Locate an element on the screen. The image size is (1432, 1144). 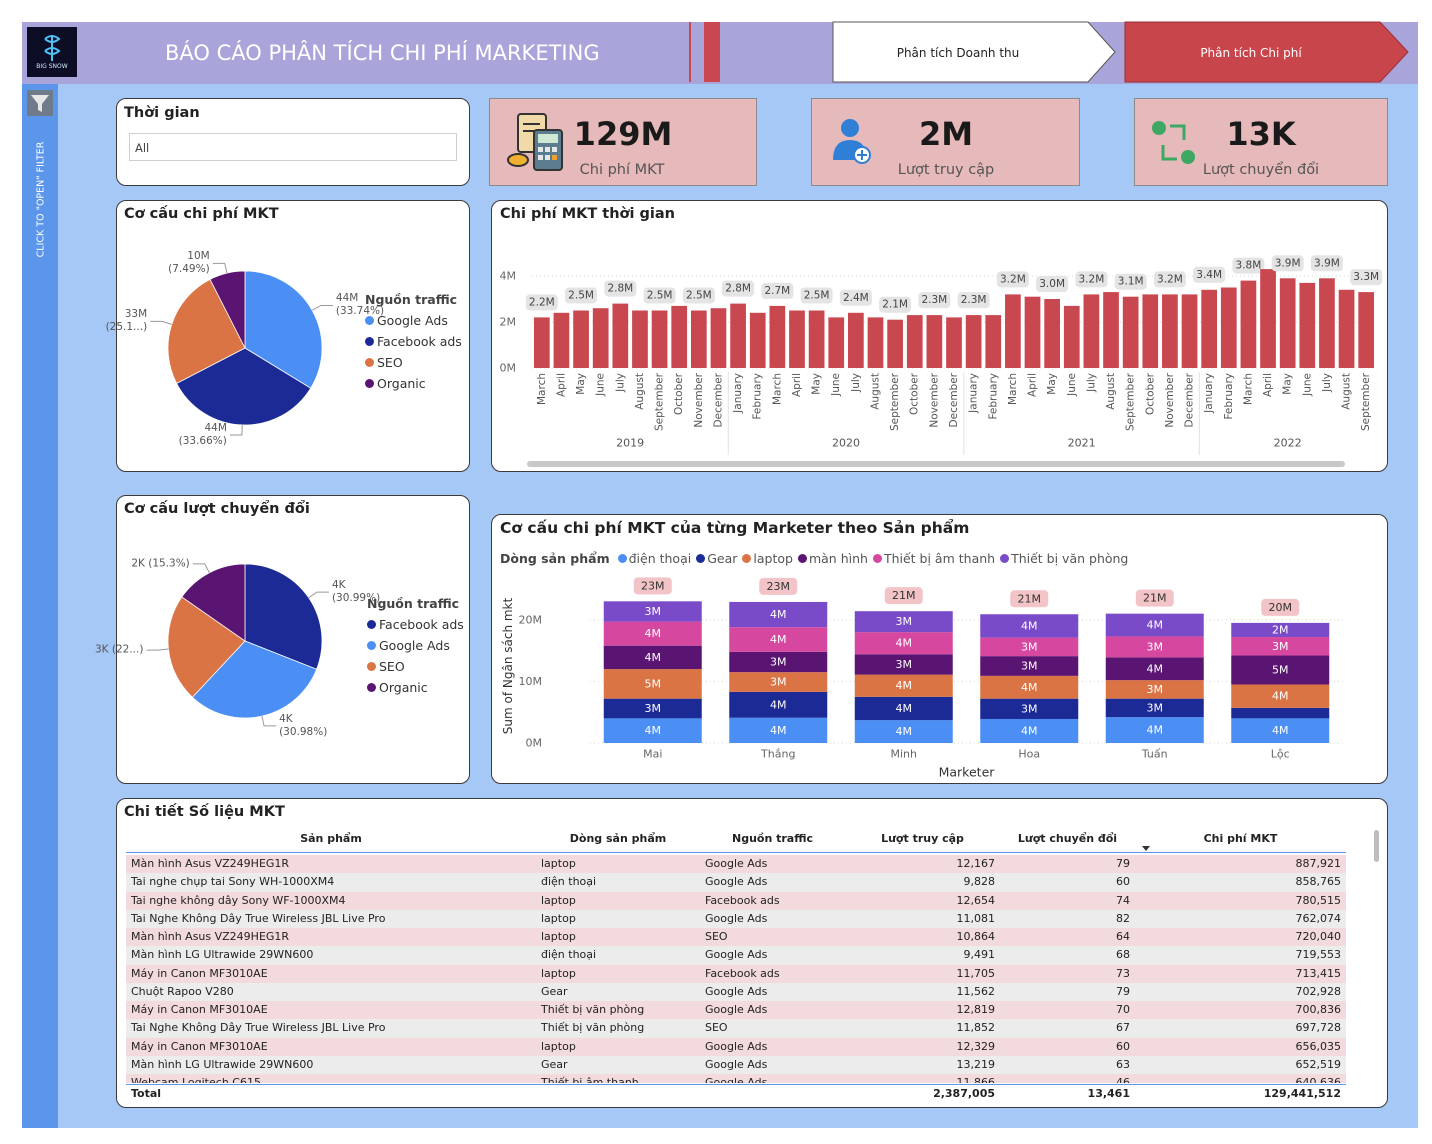
table-cell: 762,074 is located at coordinates (1318, 918).